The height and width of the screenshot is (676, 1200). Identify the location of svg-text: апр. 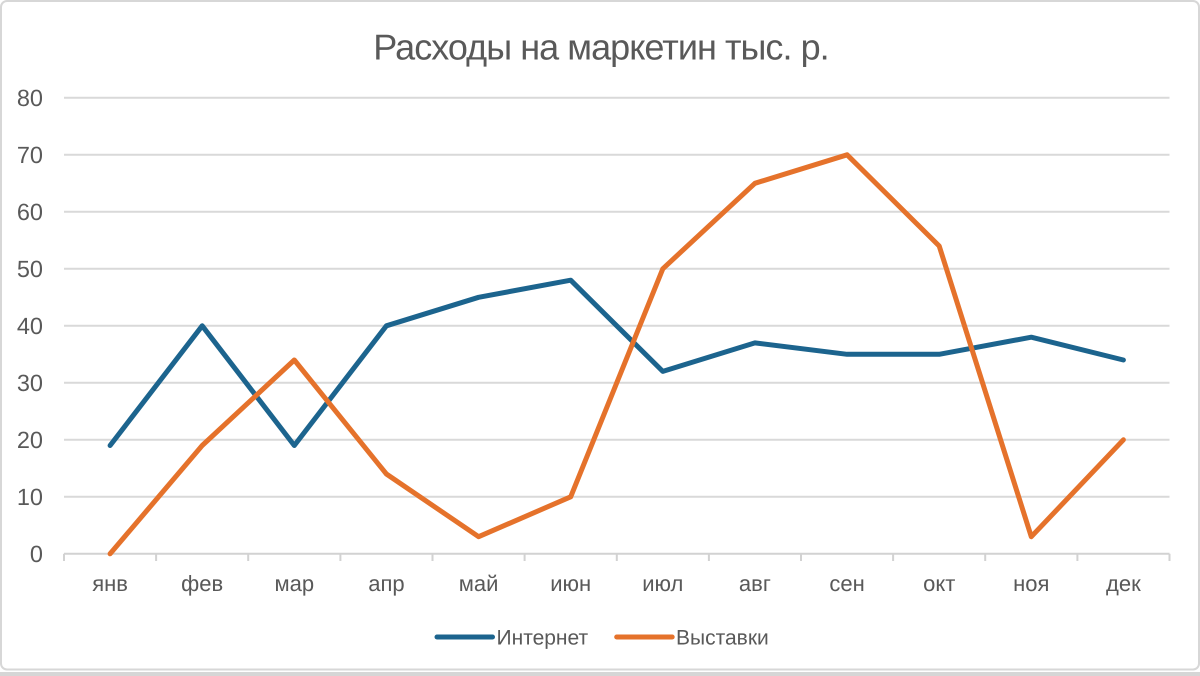
(386, 583).